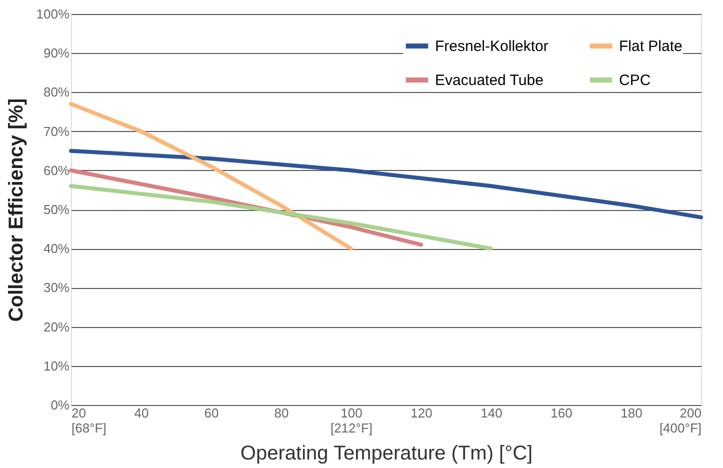  I want to click on y-tick-label: 90%, so click(56, 53).